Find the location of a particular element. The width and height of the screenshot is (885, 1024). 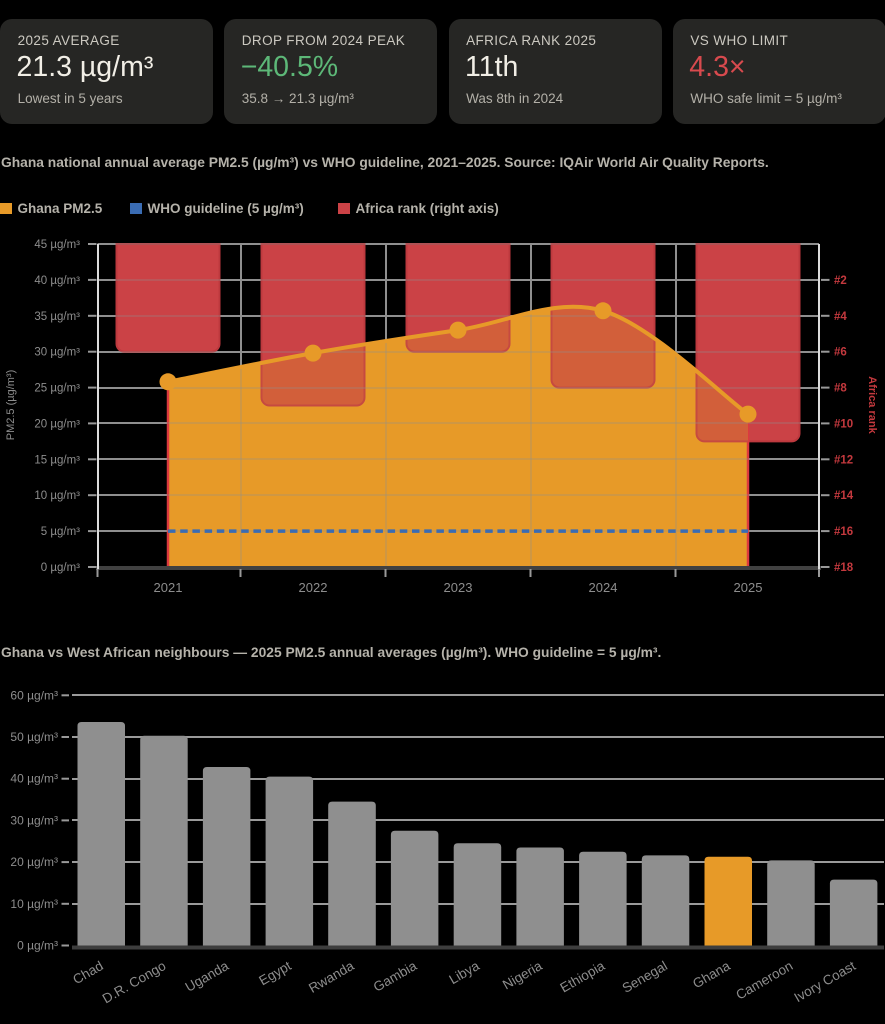

svg-text: 2022 is located at coordinates (313, 587).